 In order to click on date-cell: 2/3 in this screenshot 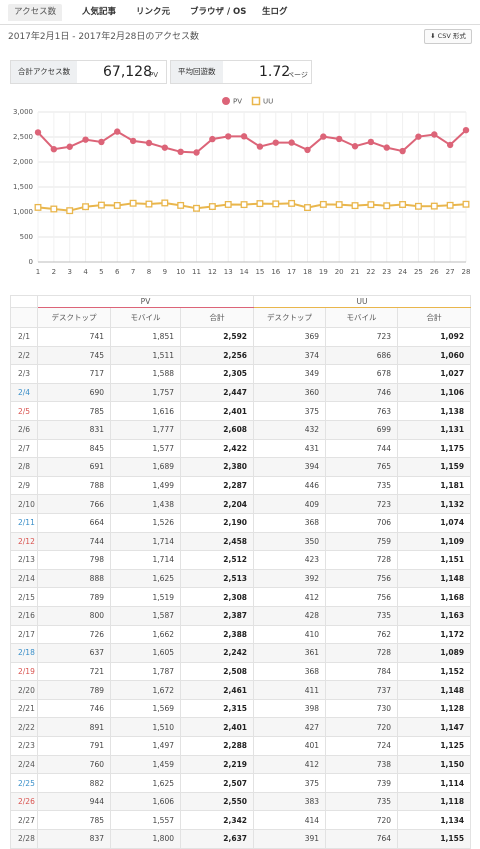, I will do `click(24, 374)`.